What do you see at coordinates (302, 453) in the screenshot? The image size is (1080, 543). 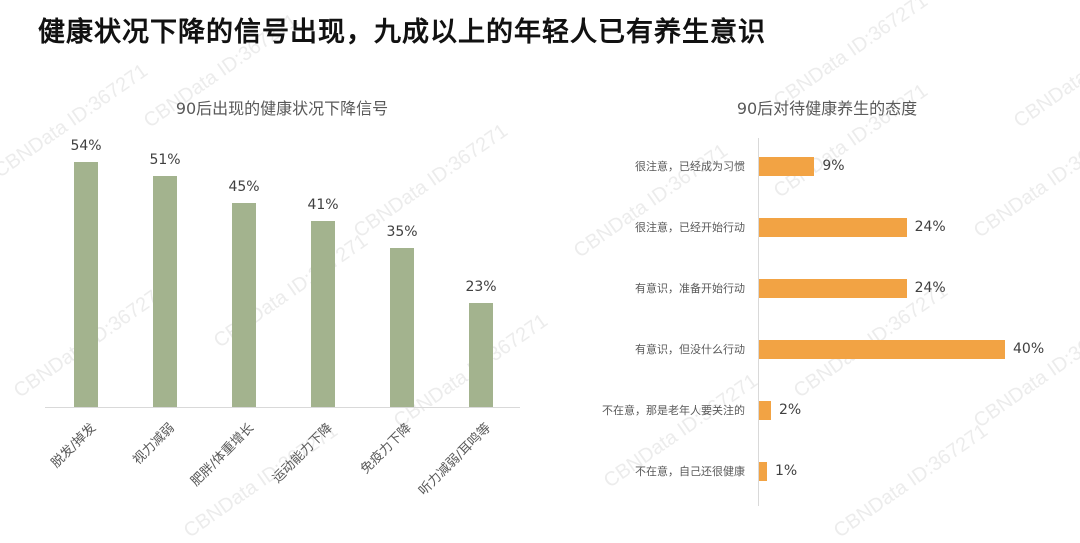 I see `category-label: 运动能力下降` at bounding box center [302, 453].